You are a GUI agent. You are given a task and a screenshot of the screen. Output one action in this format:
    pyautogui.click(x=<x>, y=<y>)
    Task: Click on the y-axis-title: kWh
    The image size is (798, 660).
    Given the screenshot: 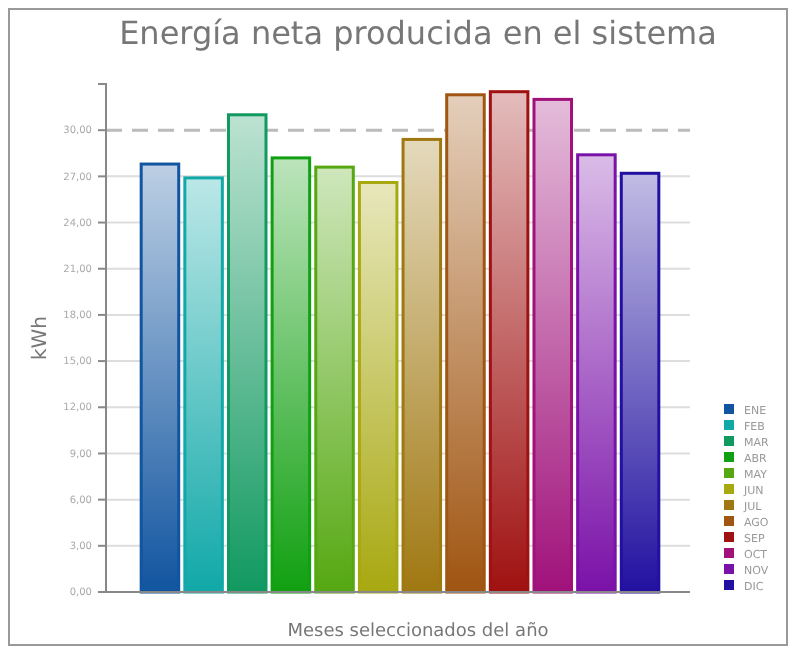 What is the action you would take?
    pyautogui.click(x=41, y=338)
    